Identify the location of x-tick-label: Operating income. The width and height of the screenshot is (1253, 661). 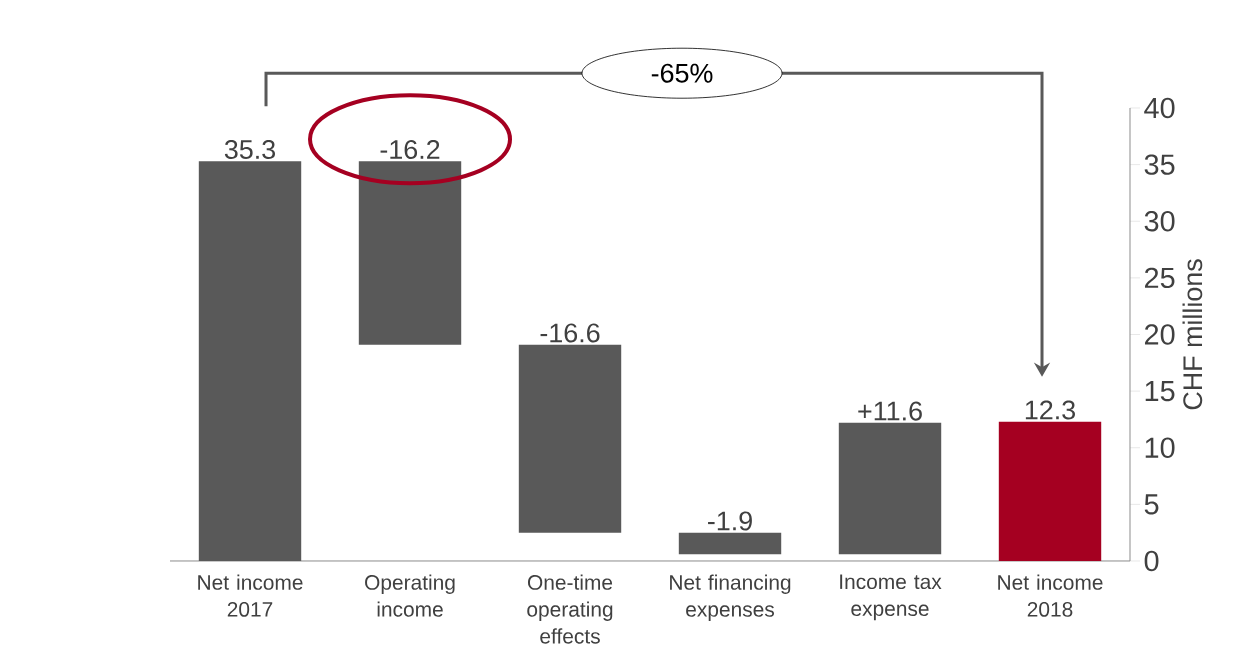
(410, 595).